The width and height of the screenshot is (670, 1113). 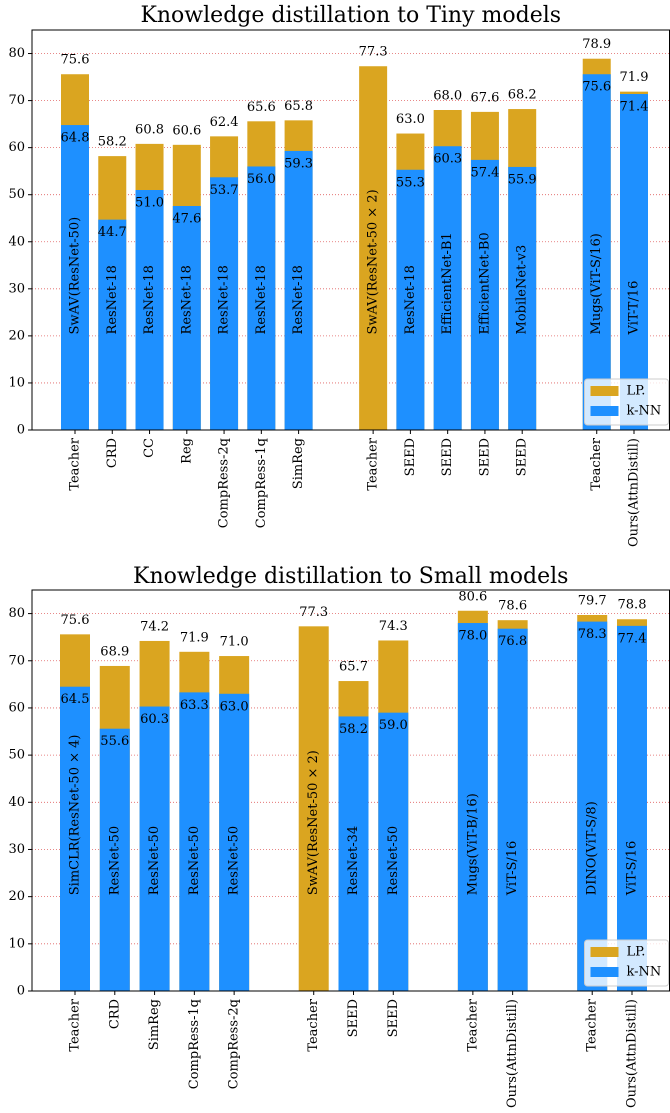 What do you see at coordinates (353, 667) in the screenshot?
I see `value-label: 65.7` at bounding box center [353, 667].